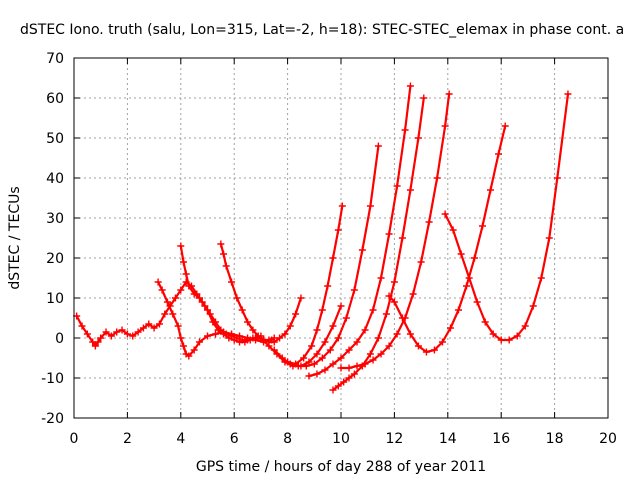 The width and height of the screenshot is (640, 480). Describe the element at coordinates (555, 439) in the screenshot. I see `x-tick-label: 18` at that location.